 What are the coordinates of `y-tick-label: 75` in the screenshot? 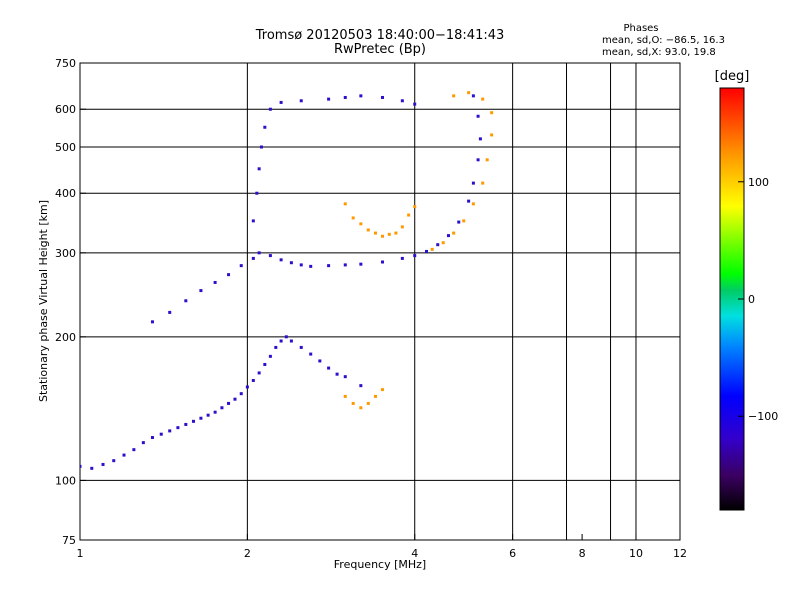 It's located at (69, 540).